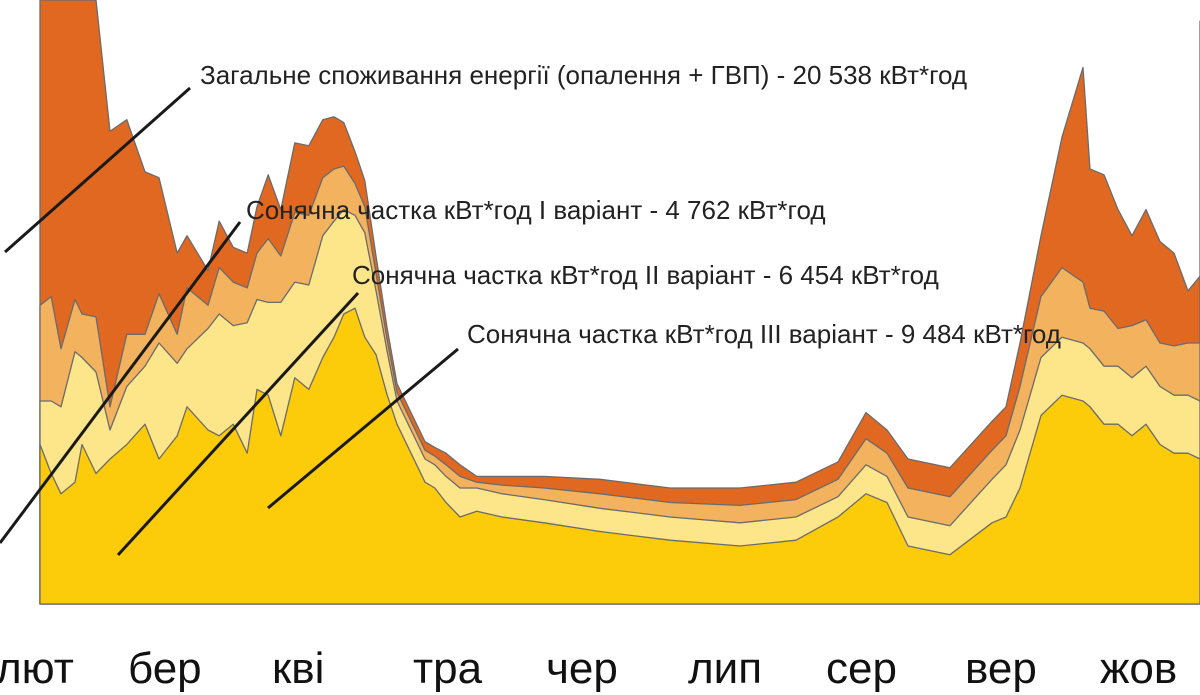 Image resolution: width=1200 pixels, height=695 pixels. What do you see at coordinates (37, 668) in the screenshot?
I see `month-label-feb: лют` at bounding box center [37, 668].